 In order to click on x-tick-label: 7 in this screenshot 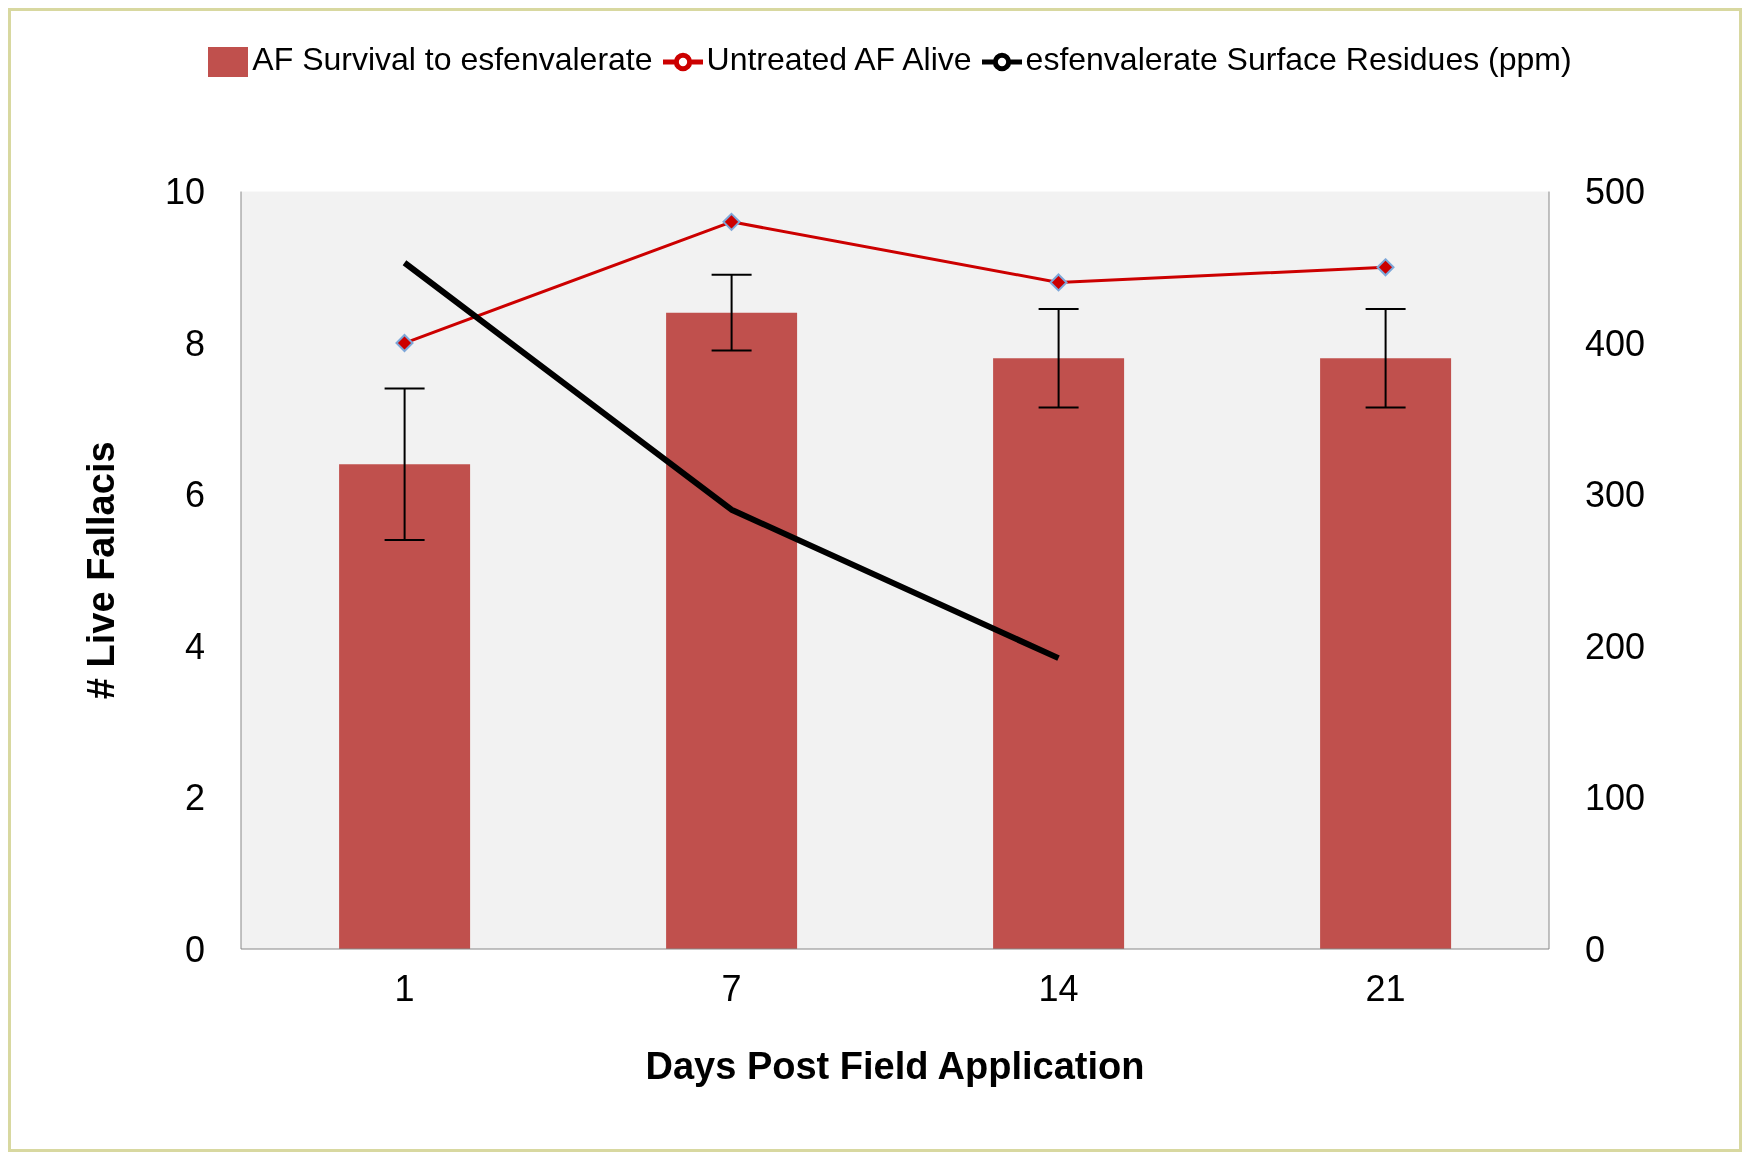, I will do `click(731, 988)`.